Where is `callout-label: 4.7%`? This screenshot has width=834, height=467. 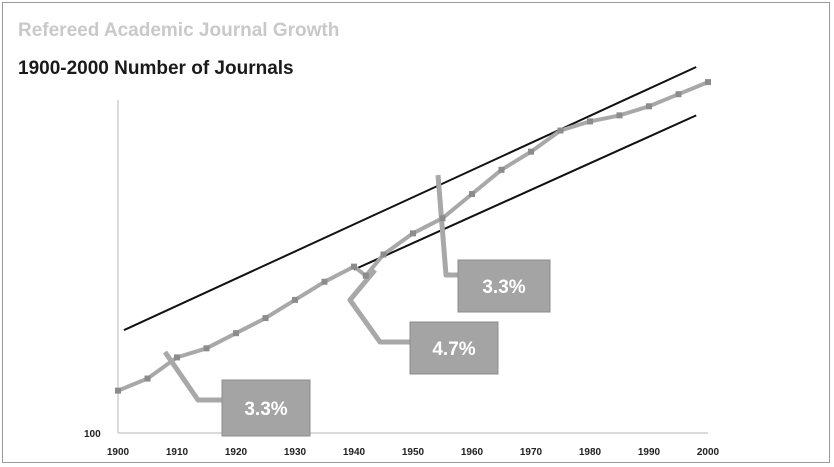
callout-label: 4.7% is located at coordinates (453, 349).